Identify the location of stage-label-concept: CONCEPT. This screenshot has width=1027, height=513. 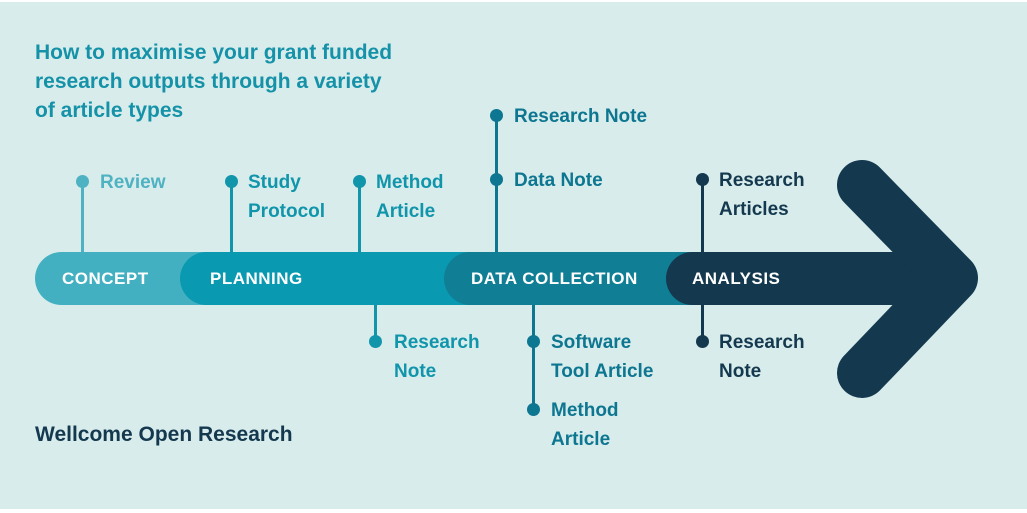
(105, 278).